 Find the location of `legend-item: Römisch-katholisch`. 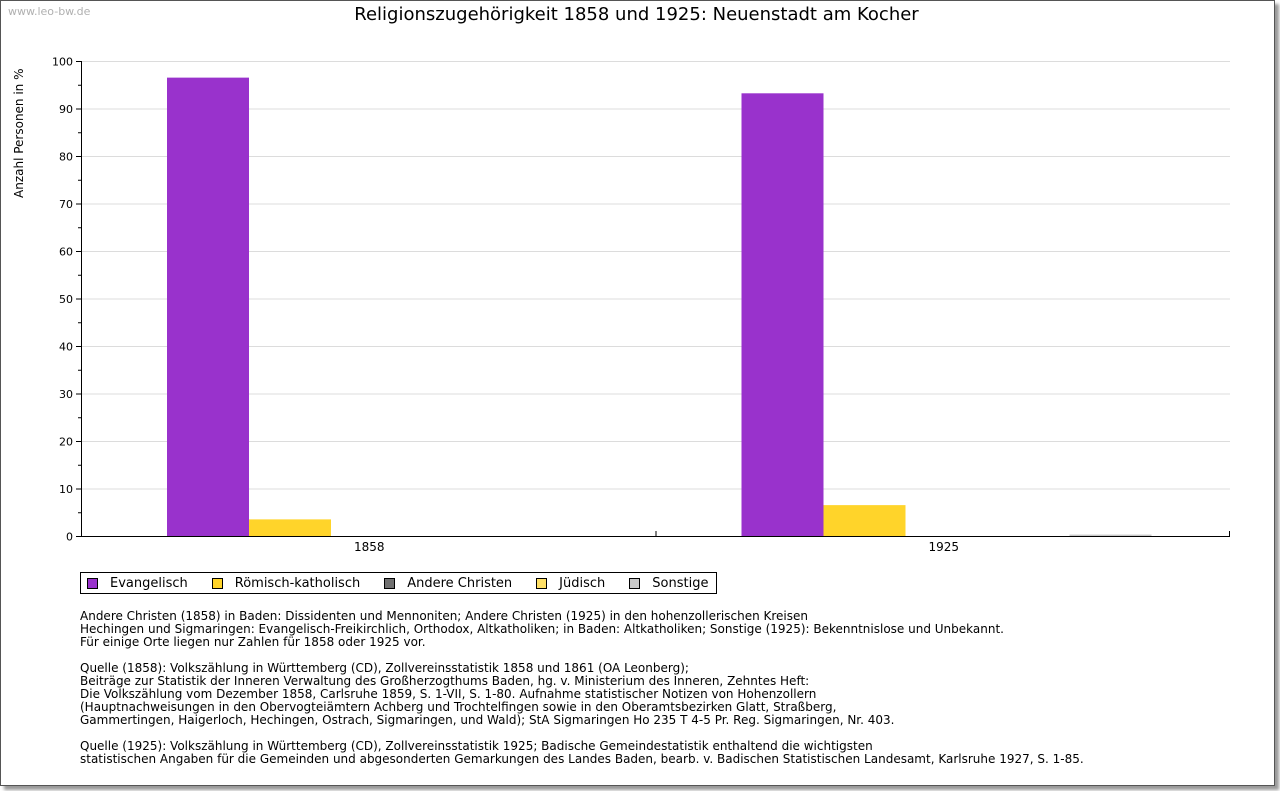

legend-item: Römisch-katholisch is located at coordinates (286, 583).